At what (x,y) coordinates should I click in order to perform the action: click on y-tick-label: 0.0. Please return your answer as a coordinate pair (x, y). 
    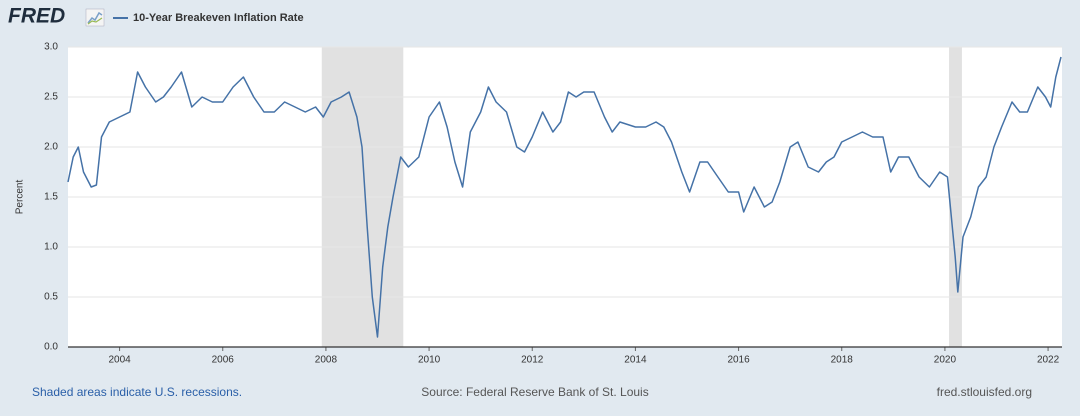
    Looking at the image, I should click on (51, 347).